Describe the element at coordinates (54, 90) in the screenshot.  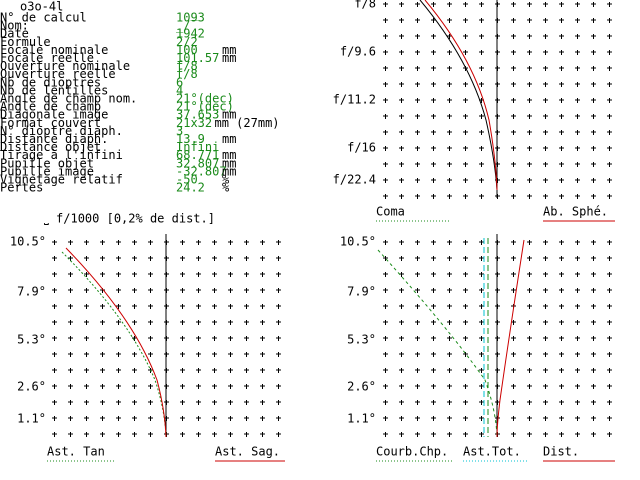
I see `field-label: Nb de lentilles` at that location.